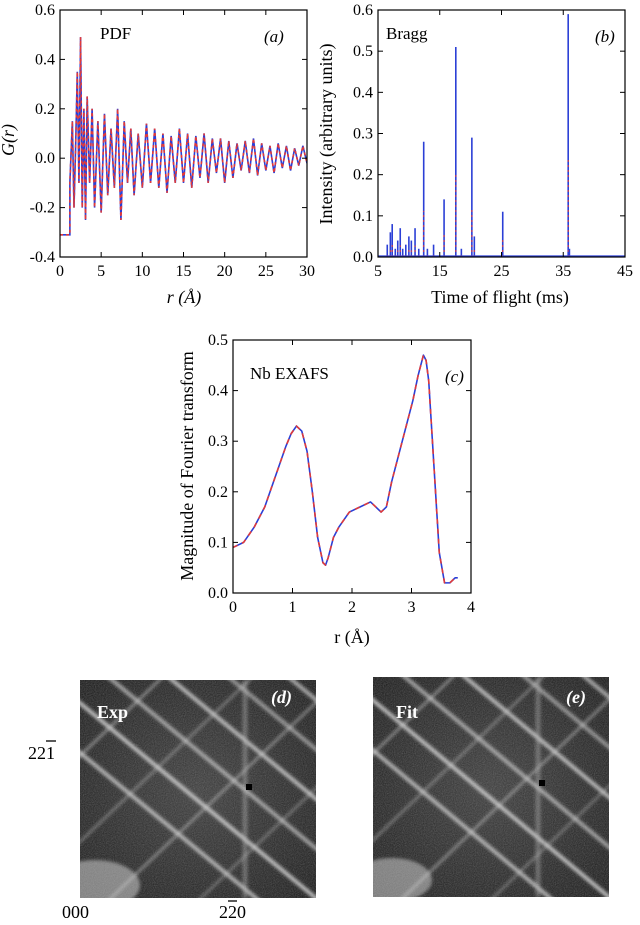 The height and width of the screenshot is (925, 640). Describe the element at coordinates (407, 33) in the screenshot. I see `inset-label-b: Bragg` at that location.